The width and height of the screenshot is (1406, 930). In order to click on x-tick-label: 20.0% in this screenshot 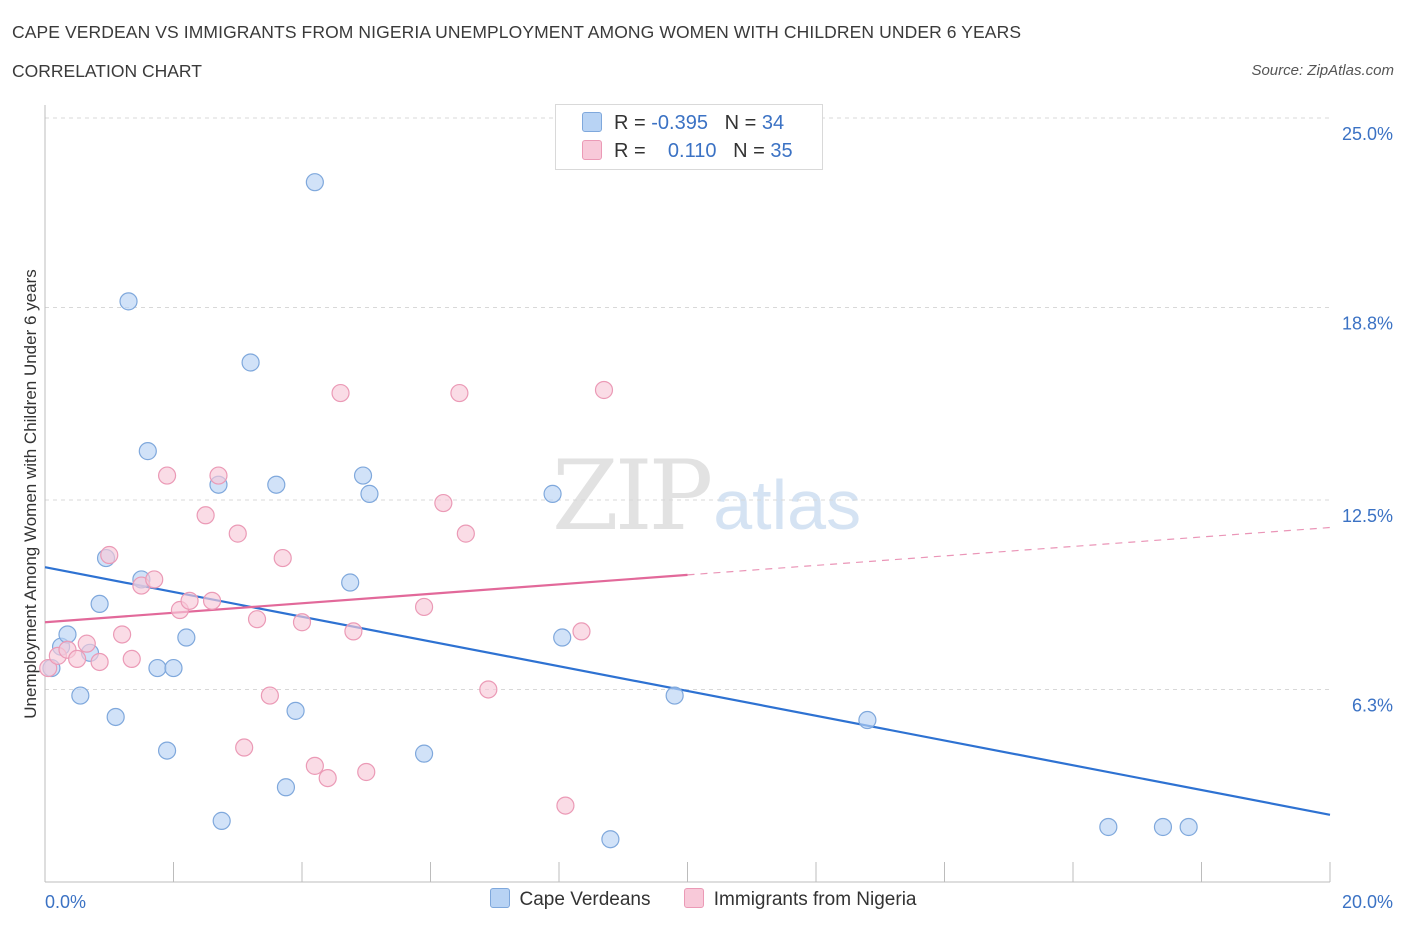, I will do `click(1367, 902)`.